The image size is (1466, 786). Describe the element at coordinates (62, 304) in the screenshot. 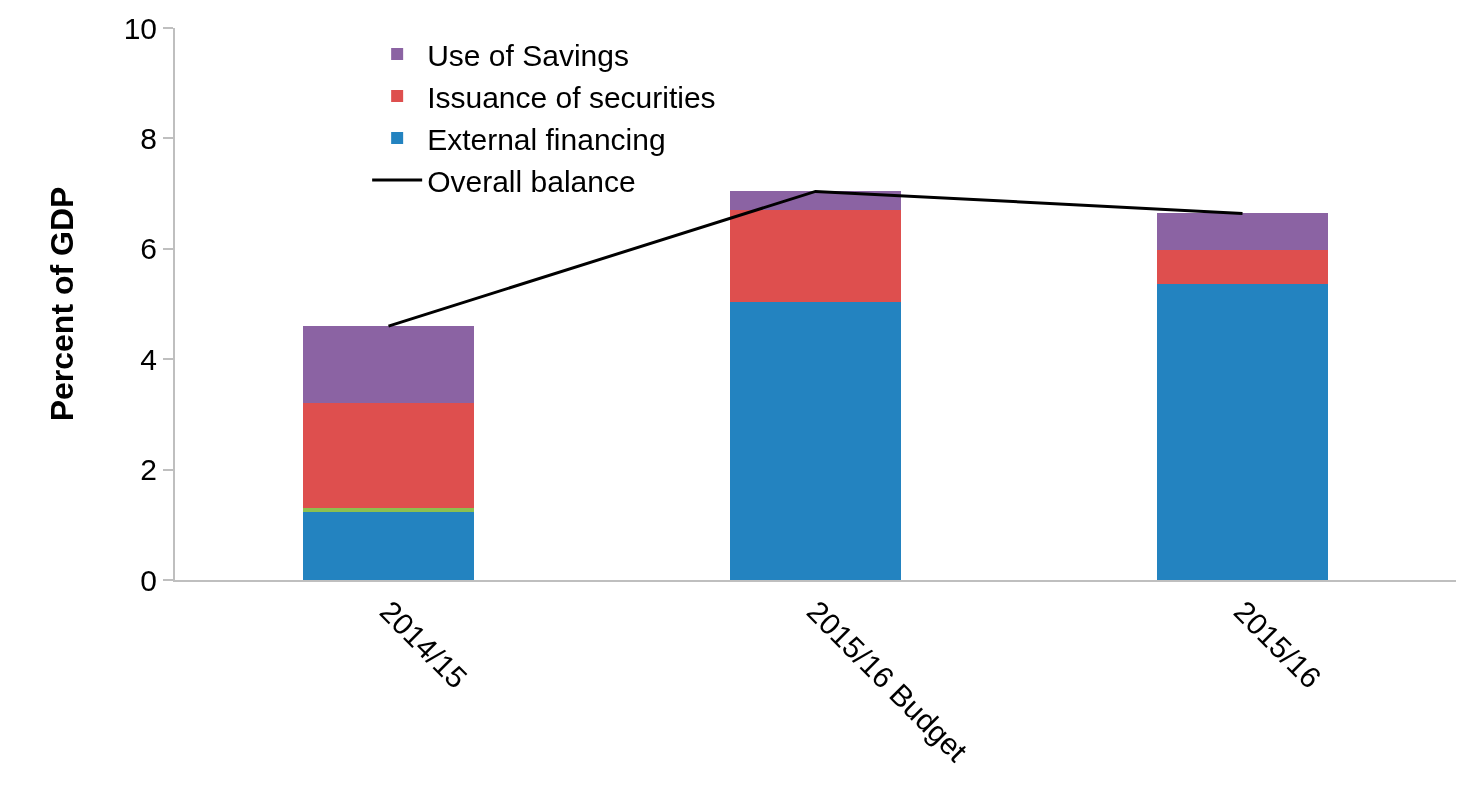

I see `y-axis-title: Percent of GDP` at that location.